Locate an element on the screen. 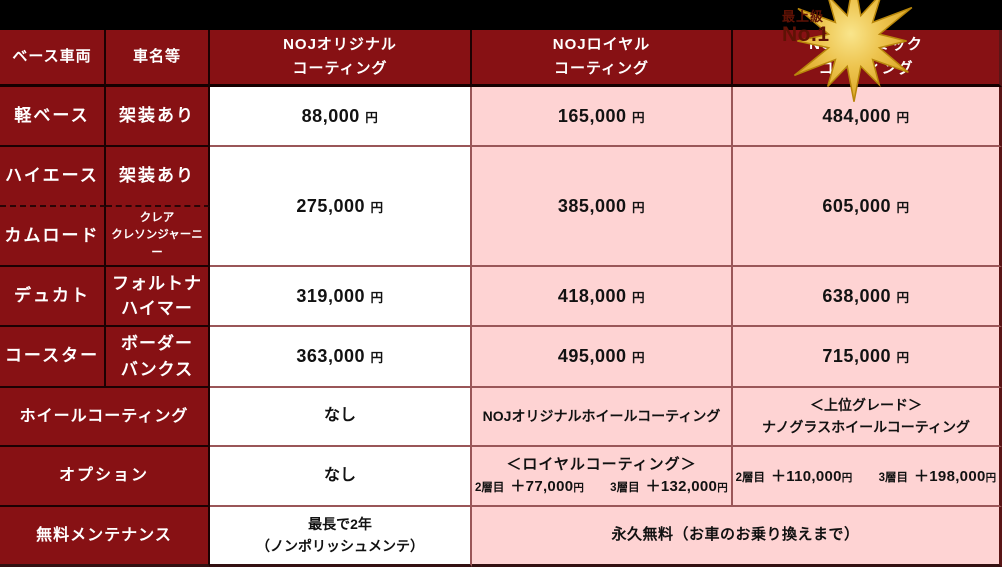 This screenshot has height=567, width=1002. price-coaster-royal-value: 495,000 円 is located at coordinates (601, 356).